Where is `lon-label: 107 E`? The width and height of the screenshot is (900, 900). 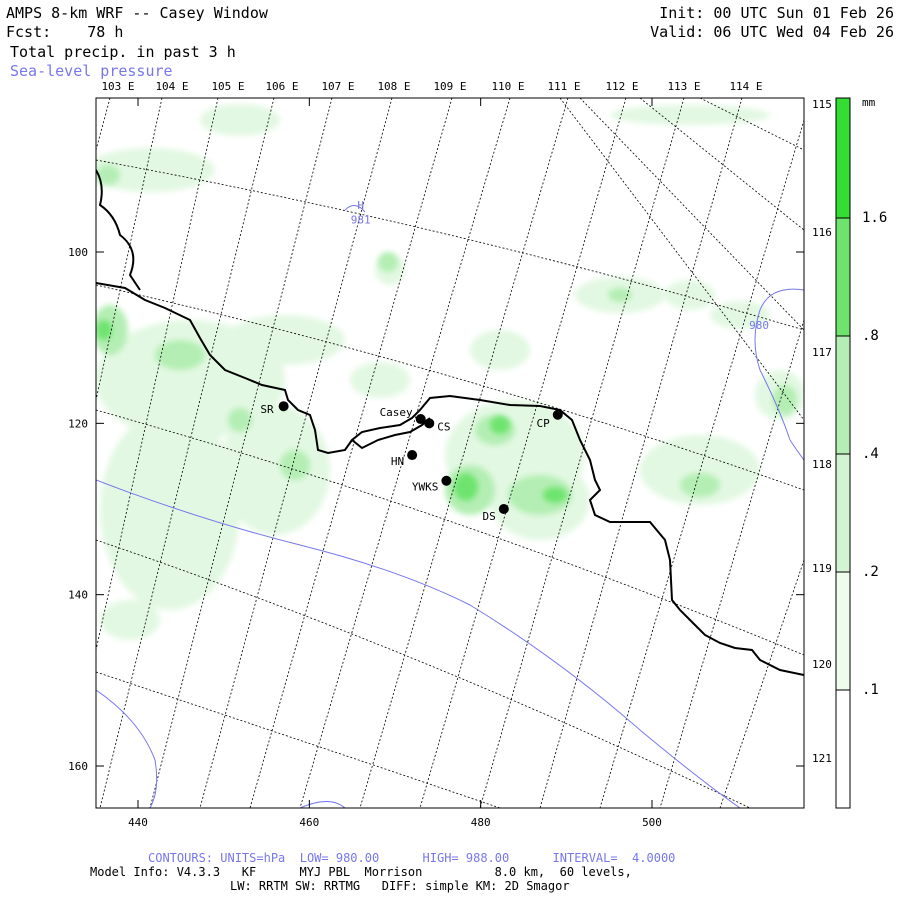
lon-label: 107 E is located at coordinates (337, 86).